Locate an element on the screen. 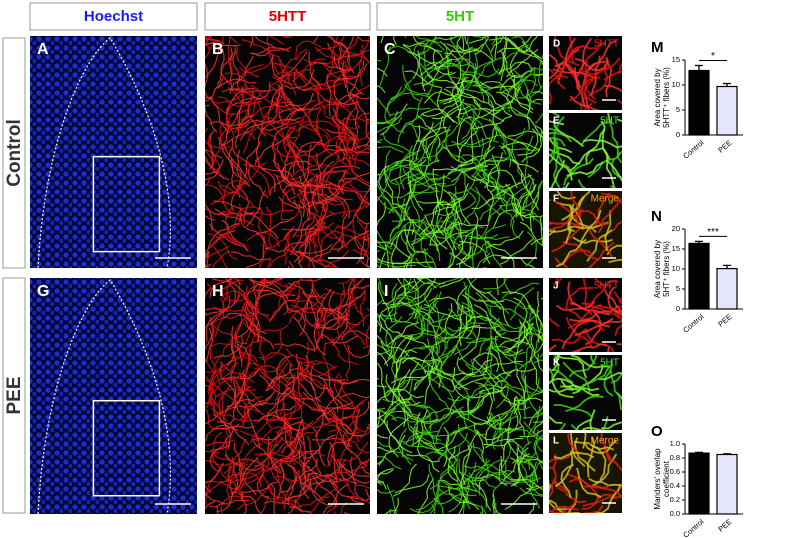 This screenshot has width=797, height=538. image-content is located at coordinates (460, 396).